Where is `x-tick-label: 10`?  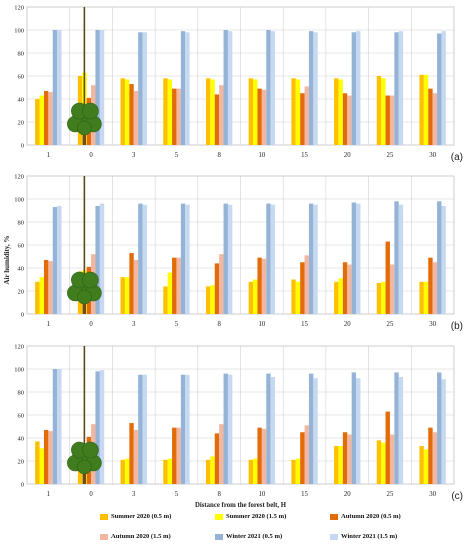
x-tick-label: 10 is located at coordinates (261, 324).